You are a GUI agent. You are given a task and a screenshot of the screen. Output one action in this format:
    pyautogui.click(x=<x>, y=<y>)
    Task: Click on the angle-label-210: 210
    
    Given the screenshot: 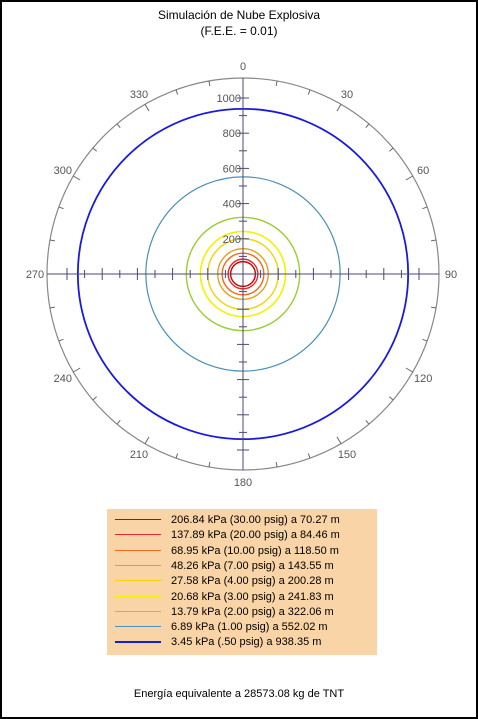 What is the action you would take?
    pyautogui.click(x=139, y=455)
    